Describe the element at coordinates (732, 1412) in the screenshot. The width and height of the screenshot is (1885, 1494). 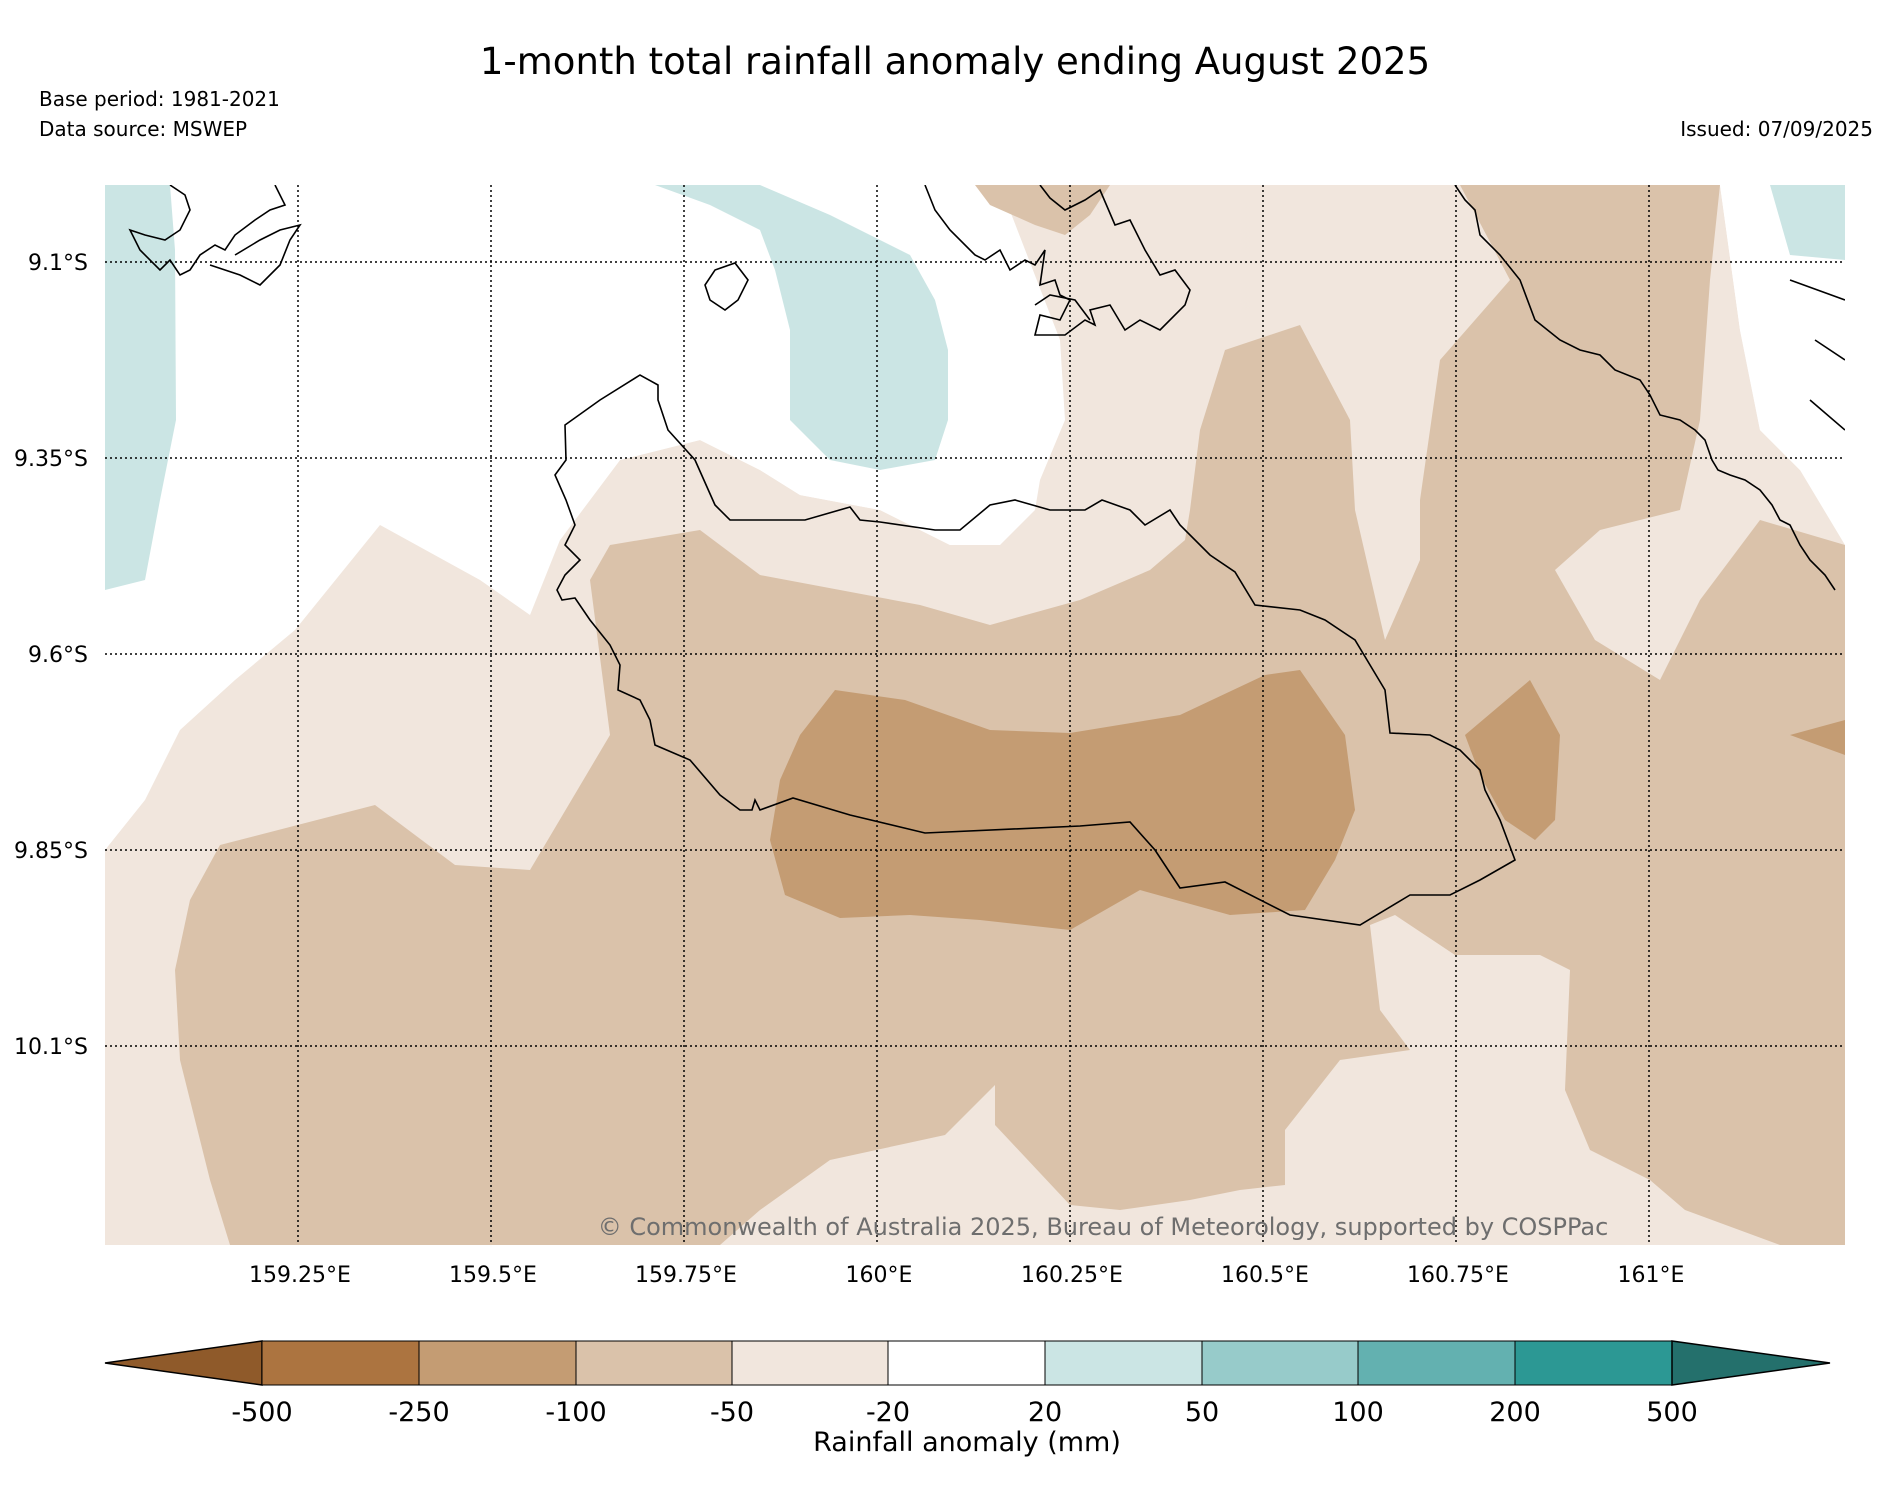
I see `colorbar-tick-label: -50` at that location.